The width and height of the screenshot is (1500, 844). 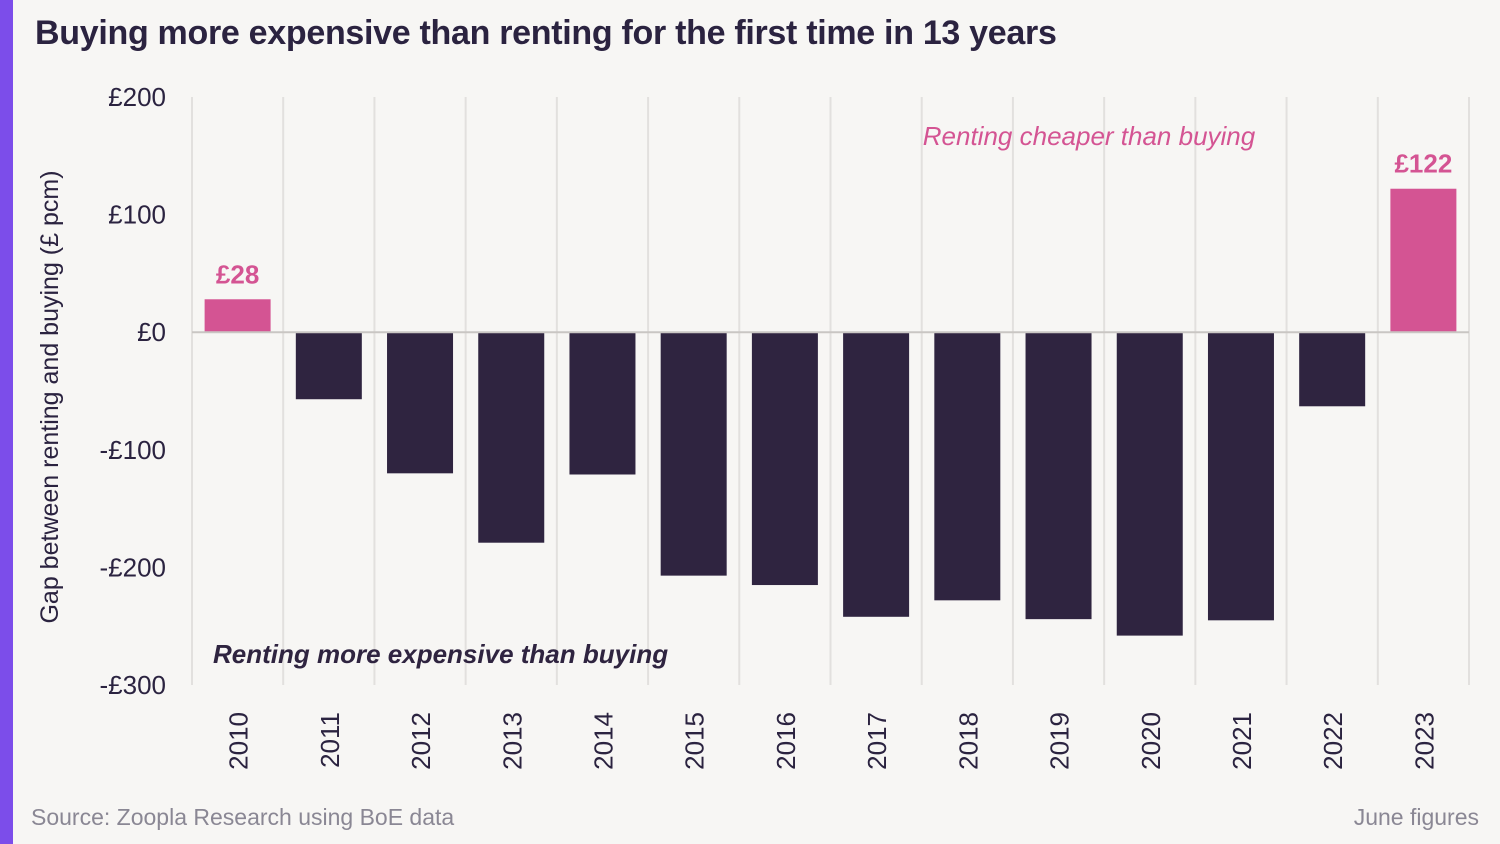 What do you see at coordinates (133, 567) in the screenshot?
I see `y-tick-label: -£200` at bounding box center [133, 567].